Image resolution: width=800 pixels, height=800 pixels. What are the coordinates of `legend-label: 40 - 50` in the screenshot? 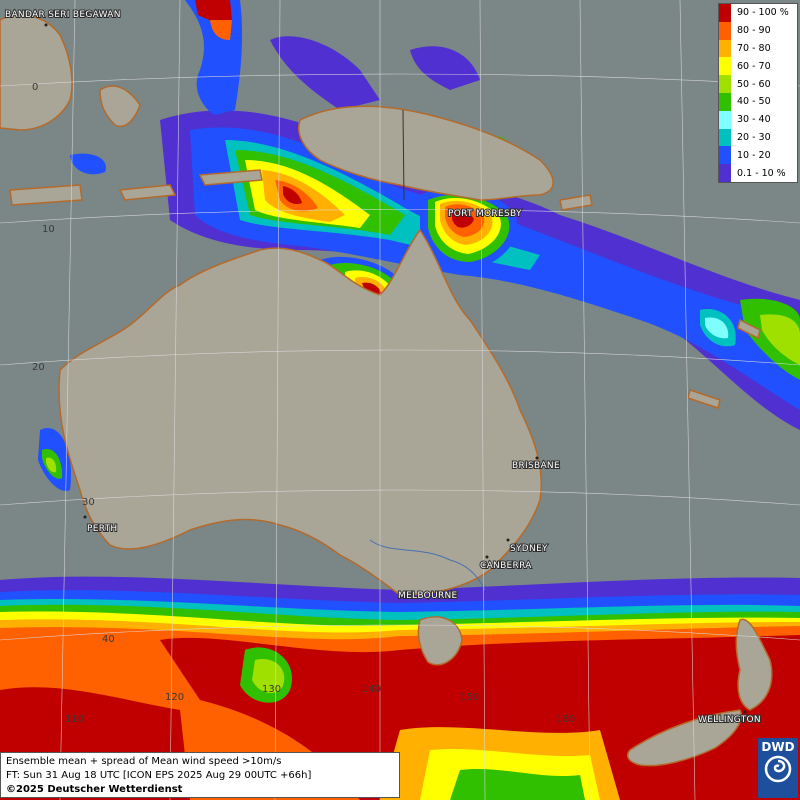 It's located at (754, 102).